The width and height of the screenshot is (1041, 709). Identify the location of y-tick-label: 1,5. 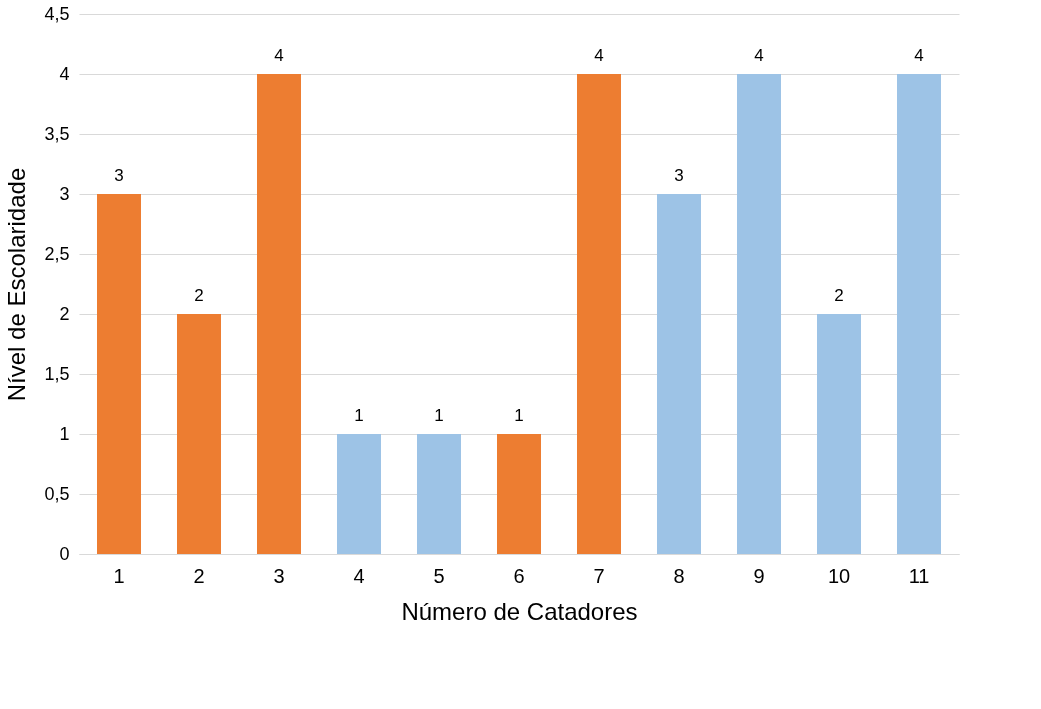
(57, 373).